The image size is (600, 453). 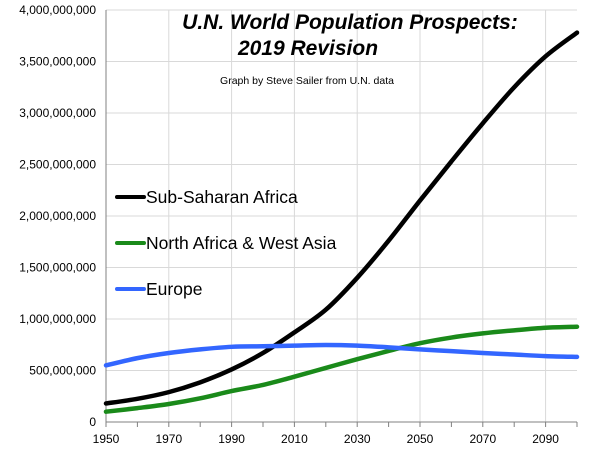 What do you see at coordinates (62, 371) in the screenshot?
I see `y-tick-label: 500,000,000` at bounding box center [62, 371].